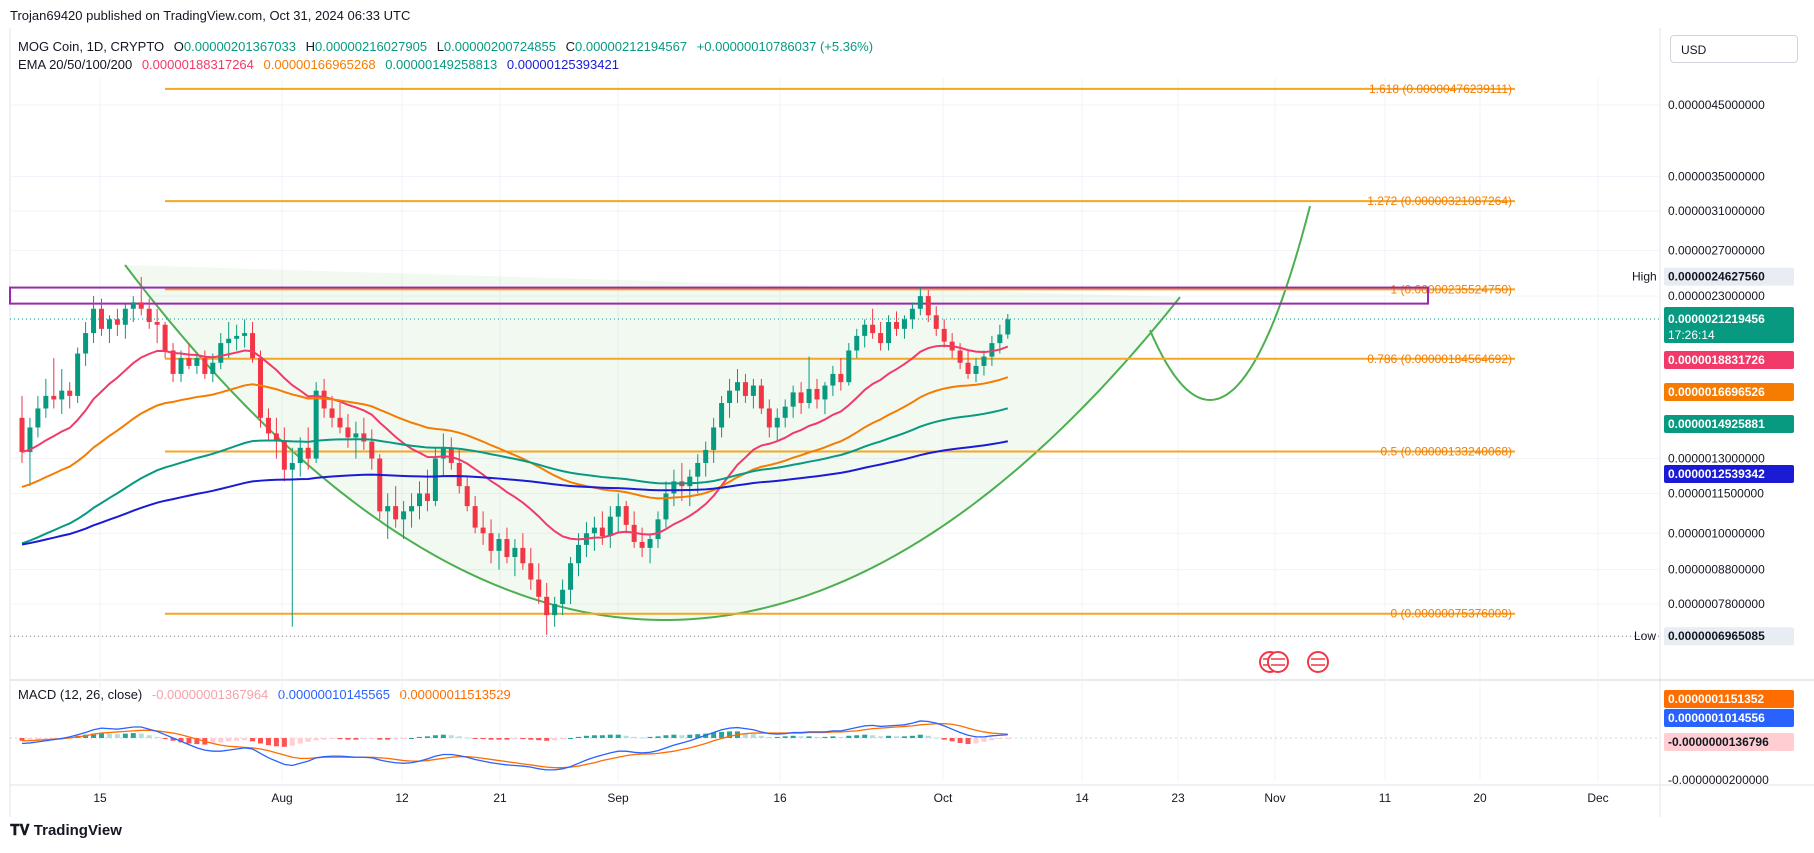  What do you see at coordinates (1716, 570) in the screenshot?
I see `price-tick-label: 0.0000008800000` at bounding box center [1716, 570].